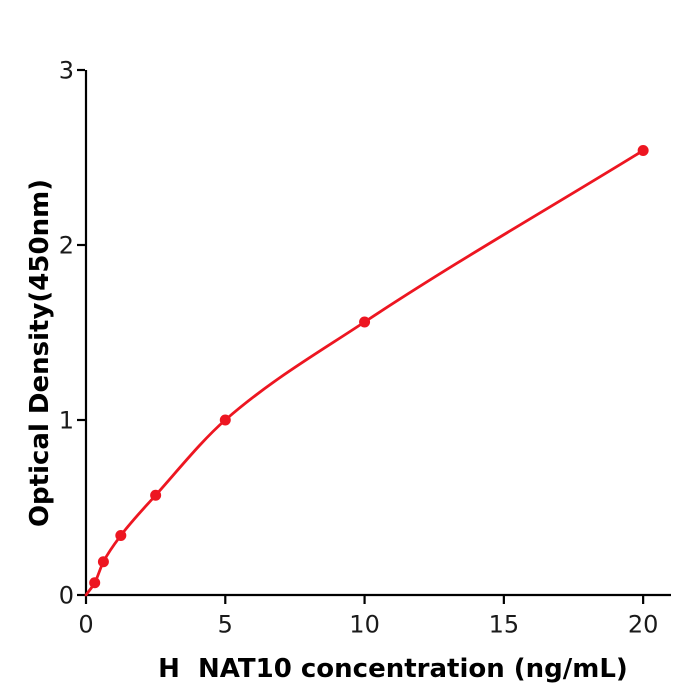 Image resolution: width=700 pixels, height=700 pixels. Describe the element at coordinates (364, 625) in the screenshot. I see `x-tick-label: 10` at that location.